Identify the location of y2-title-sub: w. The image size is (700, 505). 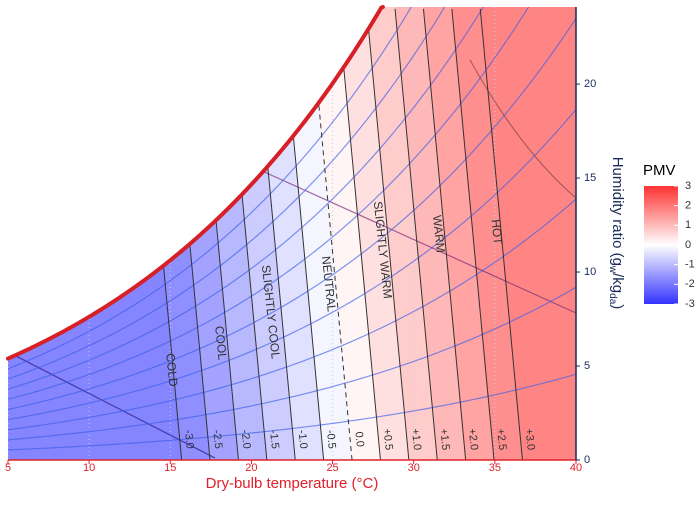
(612, 269).